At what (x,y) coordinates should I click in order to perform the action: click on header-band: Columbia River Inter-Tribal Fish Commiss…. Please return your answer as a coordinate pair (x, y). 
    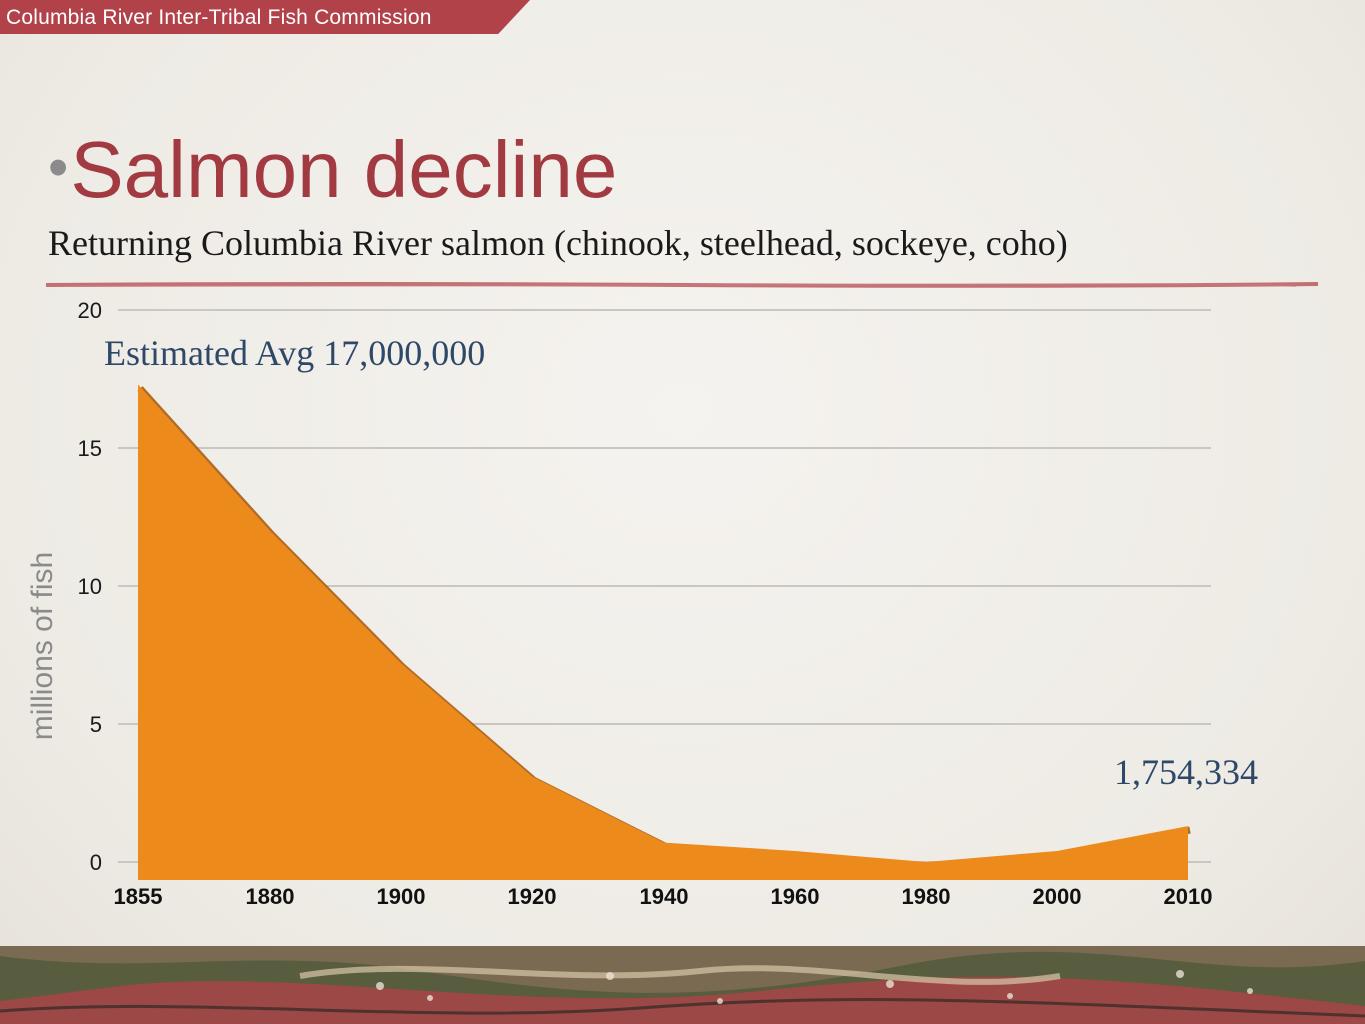
    Looking at the image, I should click on (265, 17).